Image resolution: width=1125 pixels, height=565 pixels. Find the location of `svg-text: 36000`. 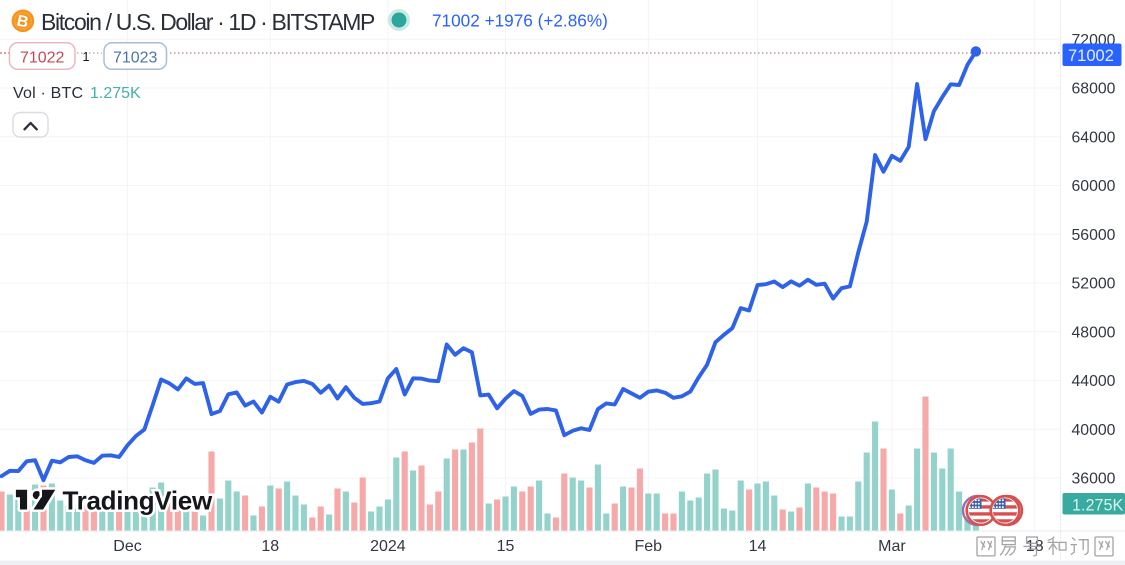

svg-text: 36000 is located at coordinates (1094, 479).